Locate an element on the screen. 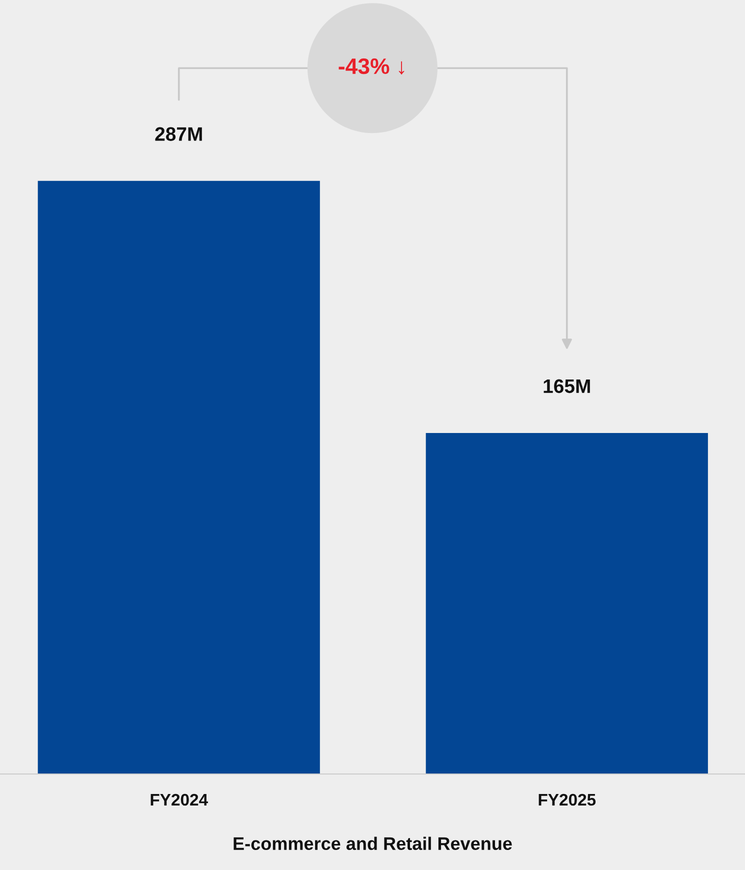 The image size is (745, 870). text: -43% ↓ is located at coordinates (371, 66).